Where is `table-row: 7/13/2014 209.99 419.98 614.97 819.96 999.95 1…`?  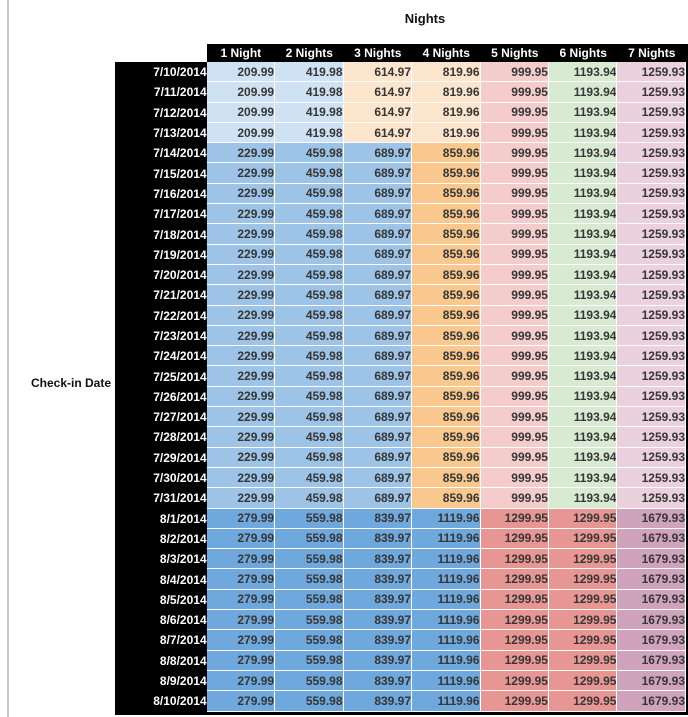
table-row: 7/13/2014 209.99 419.98 614.97 819.96 999.95 1… is located at coordinates (400, 133).